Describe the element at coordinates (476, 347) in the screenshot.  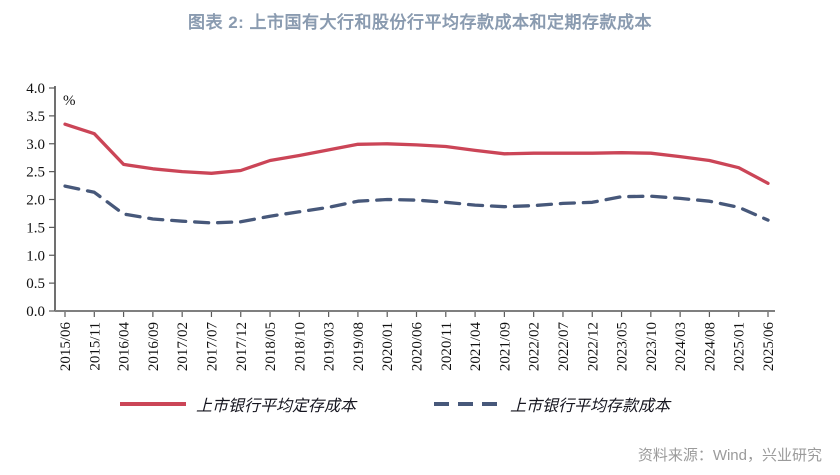
I see `x-tick-label: 2021/04` at that location.